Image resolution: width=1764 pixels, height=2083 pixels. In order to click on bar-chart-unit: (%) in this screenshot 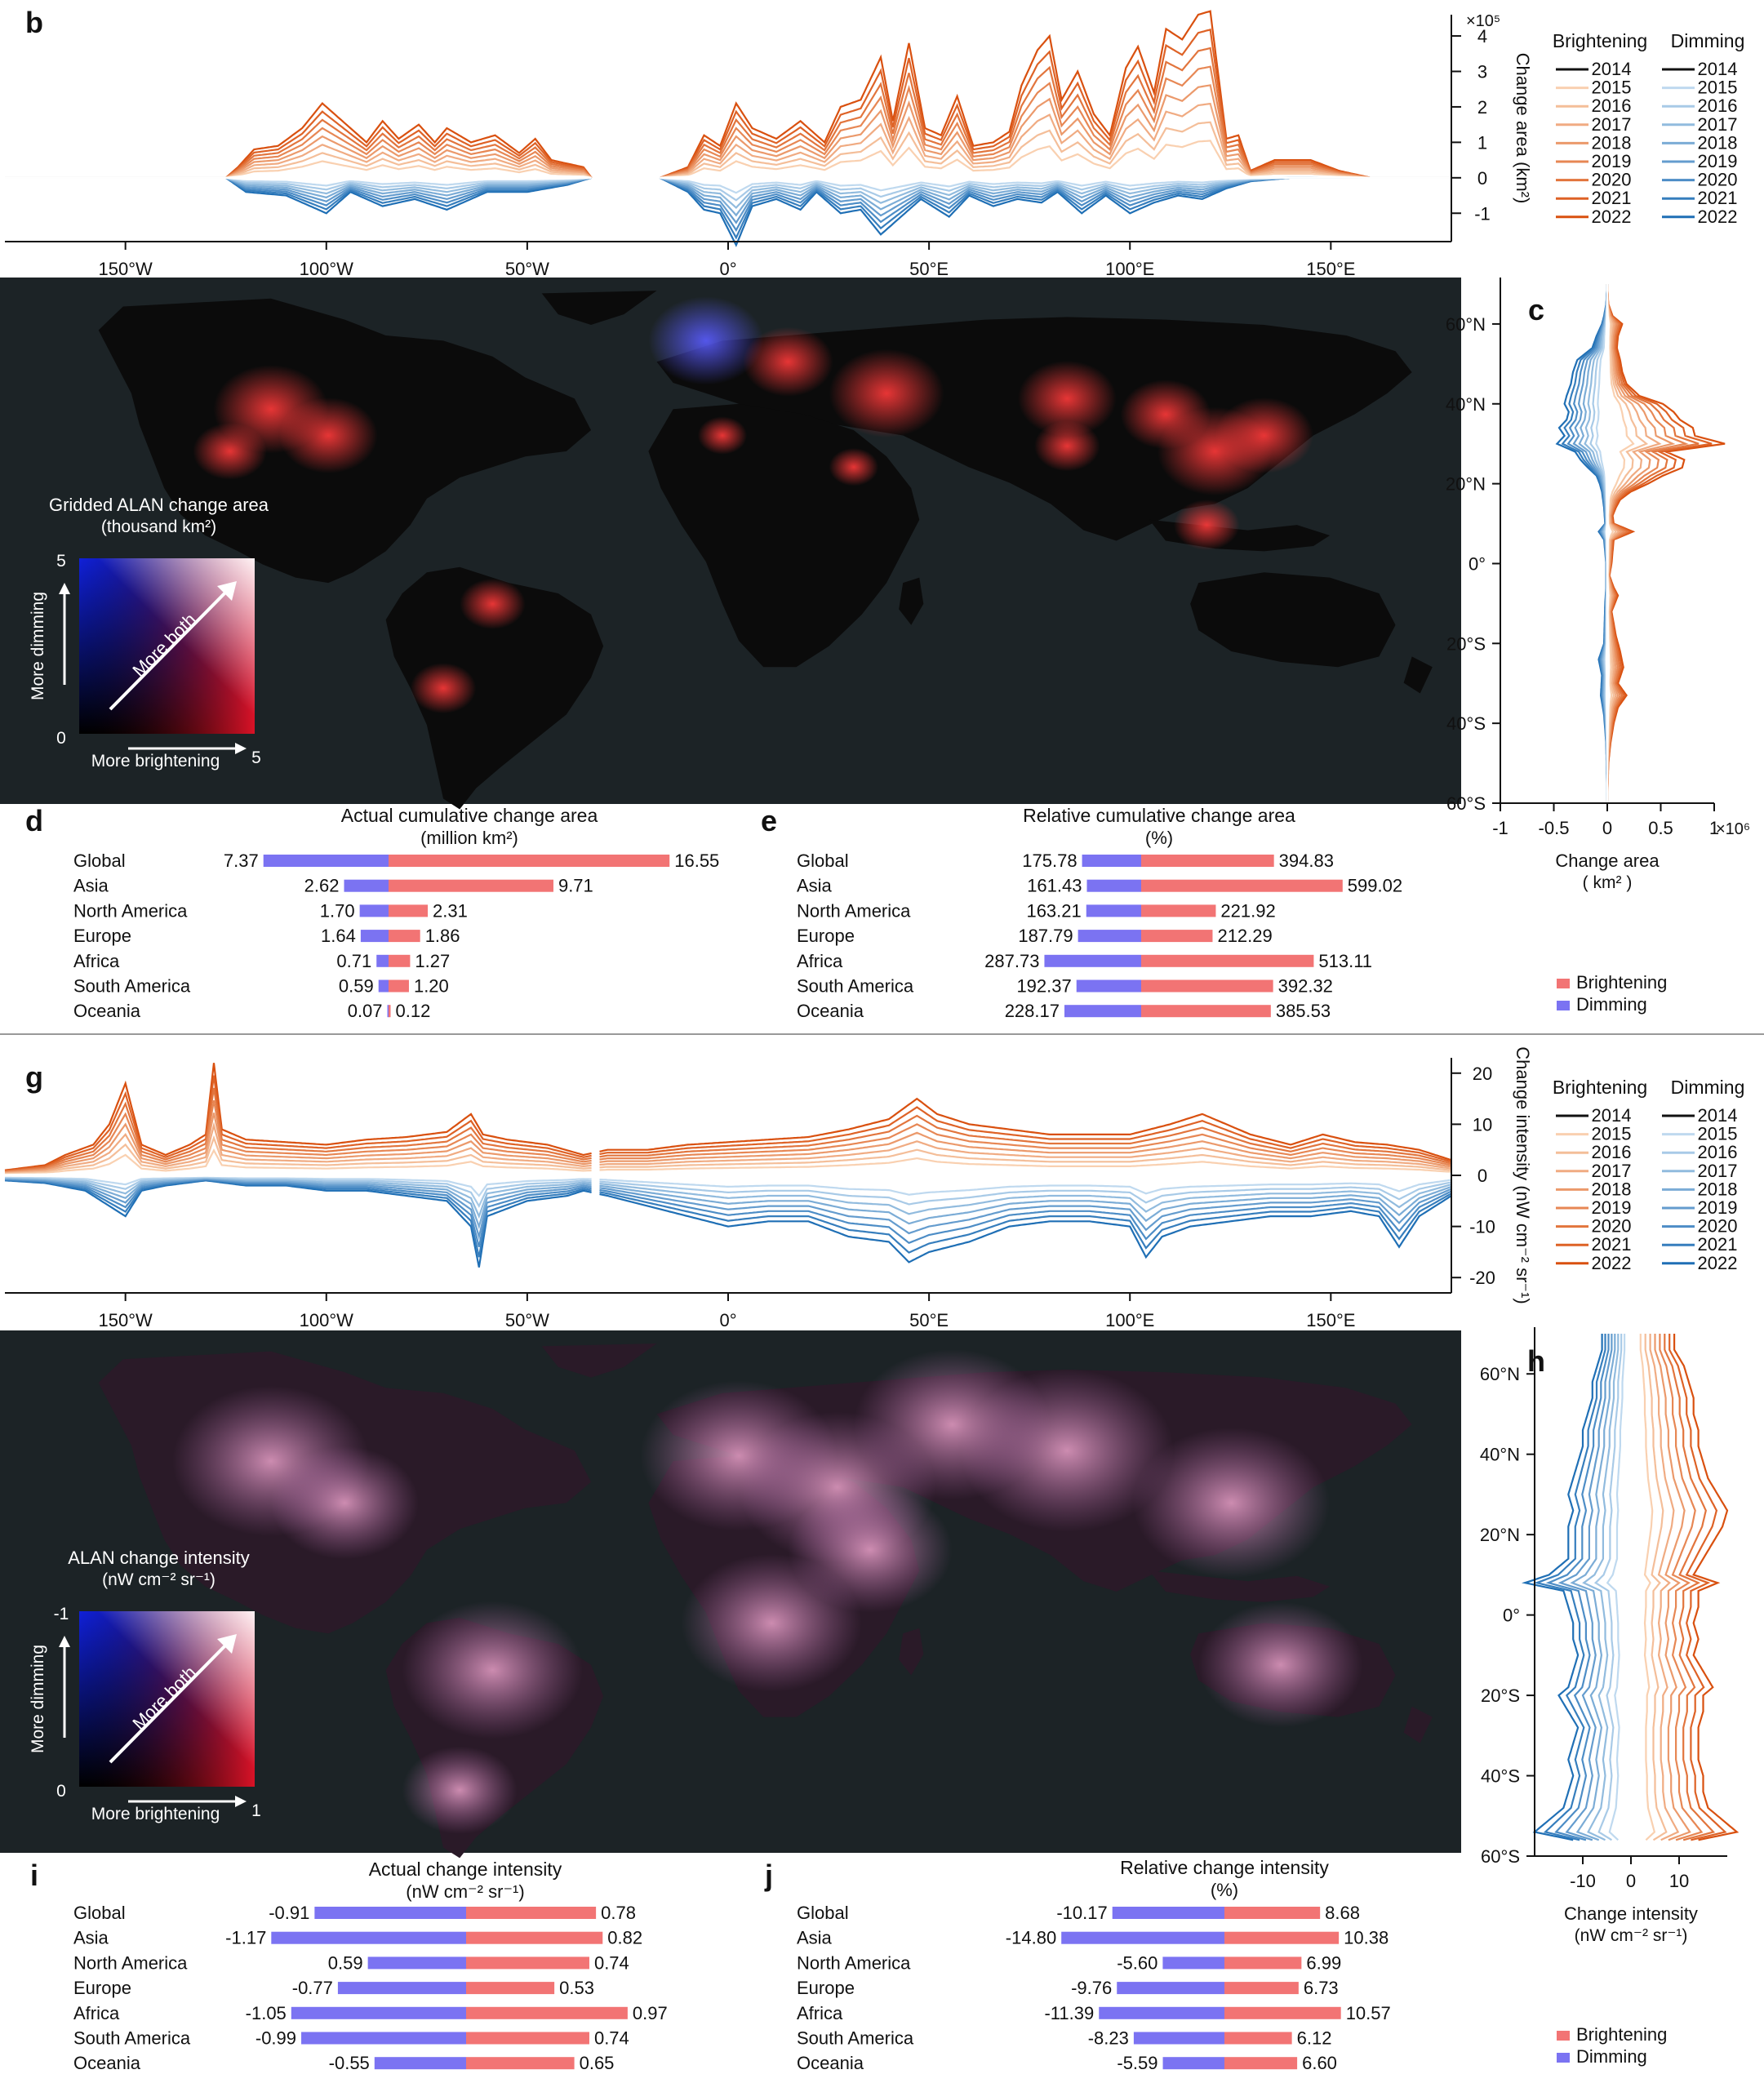, I will do `click(1159, 838)`.